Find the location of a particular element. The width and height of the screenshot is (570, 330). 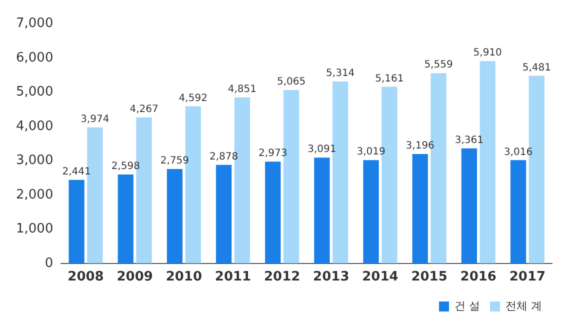

data-label: 2,973 is located at coordinates (273, 154).